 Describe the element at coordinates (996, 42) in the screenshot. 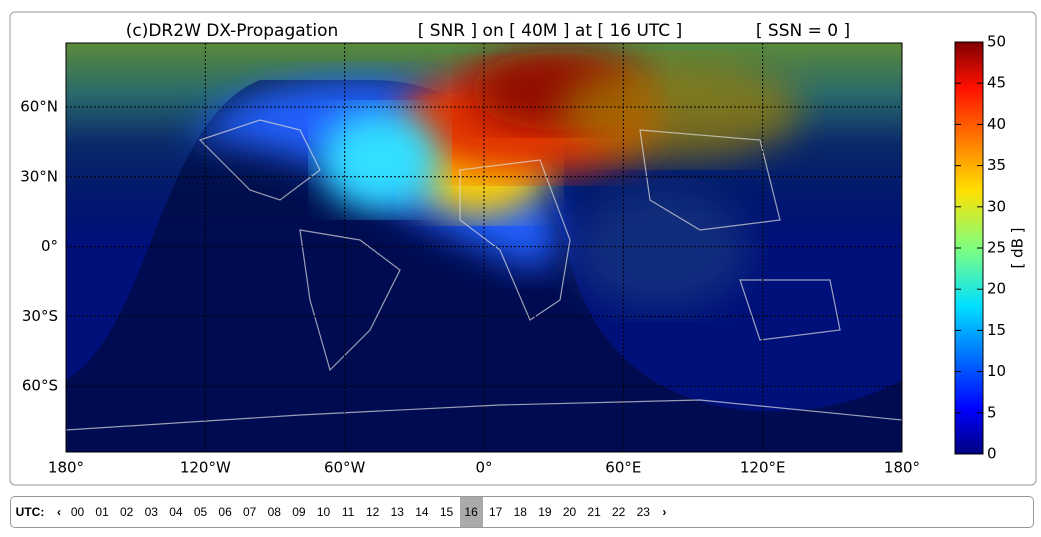

I see `colorbar-tick-label: 50` at that location.